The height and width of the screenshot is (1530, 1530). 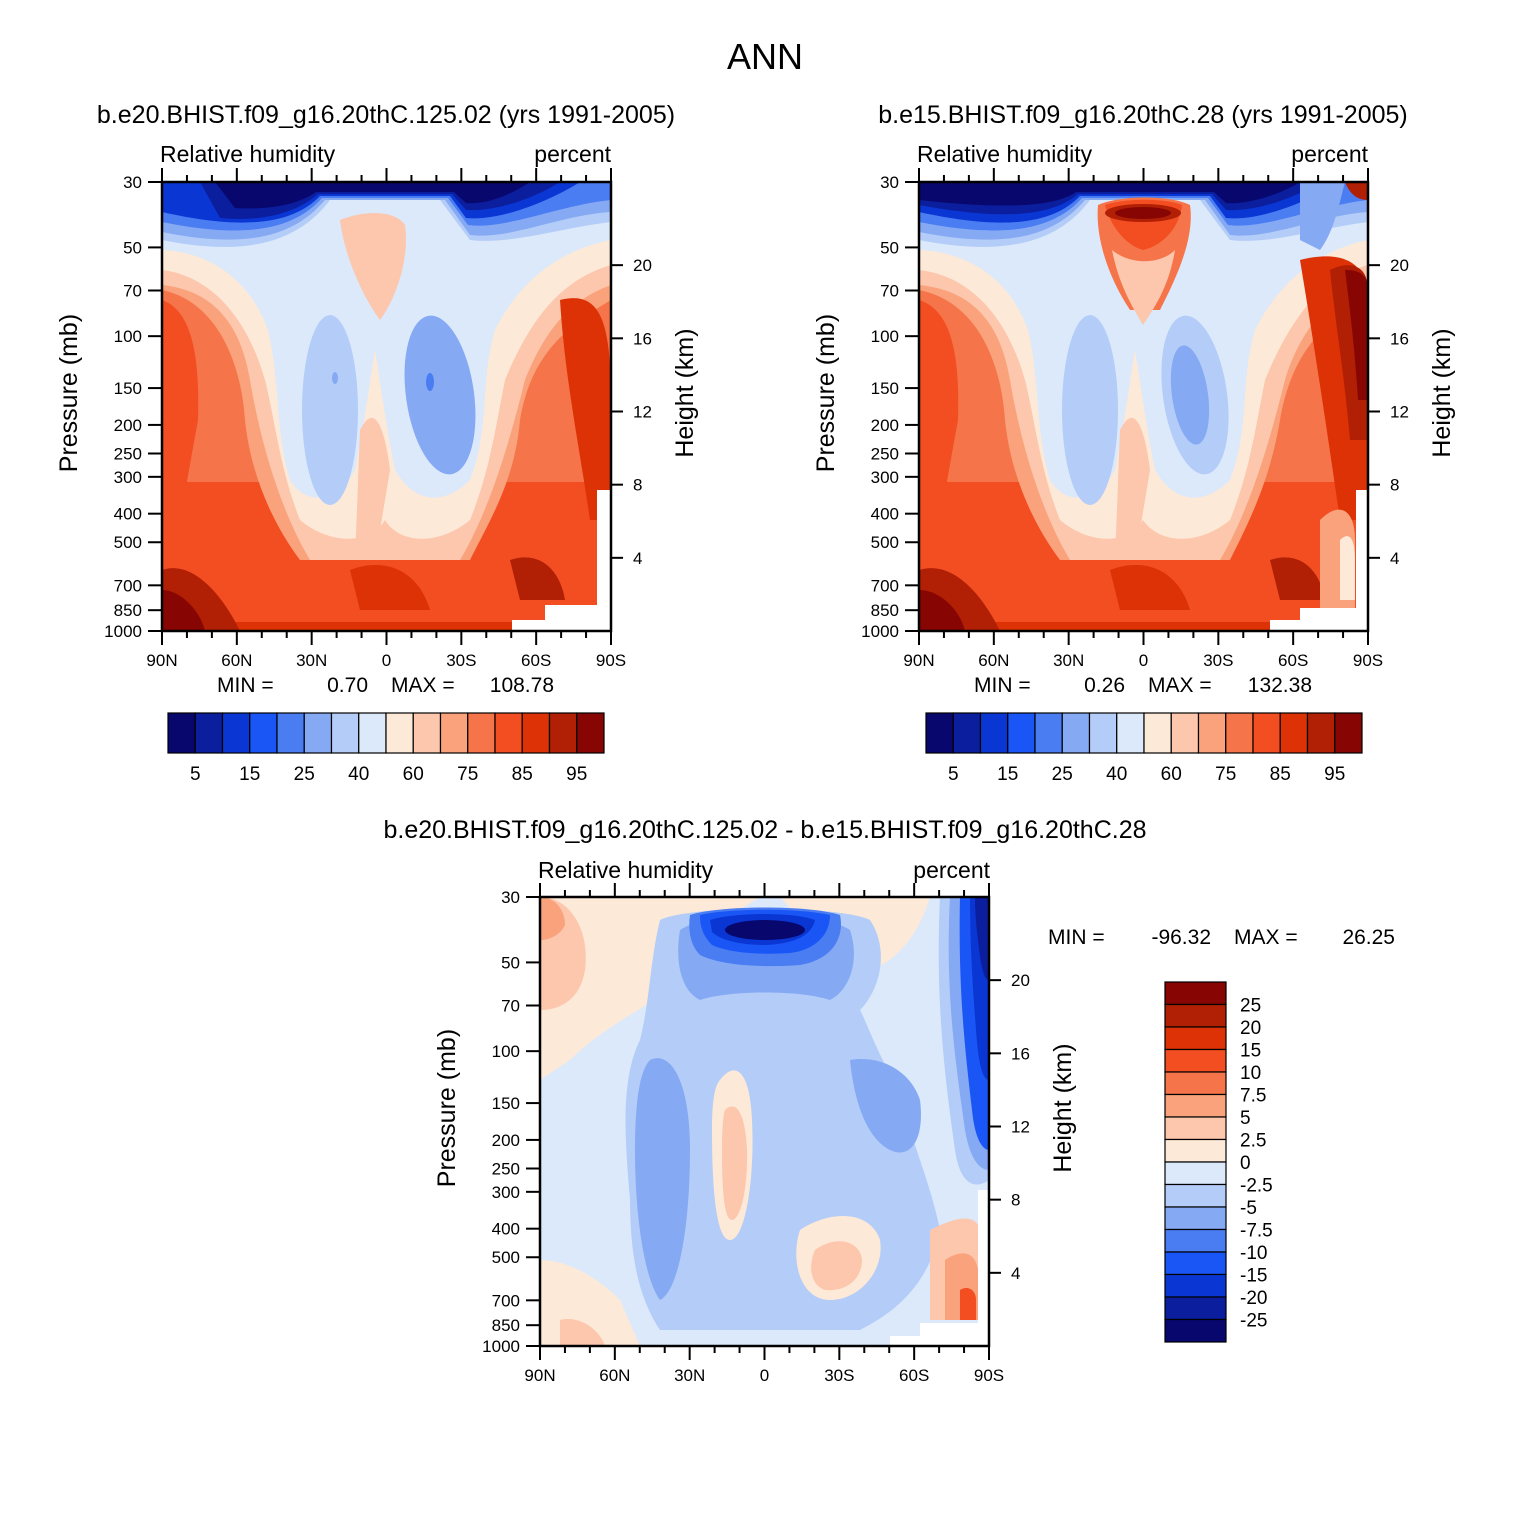 I want to click on panel-3-variable-label: Relative humidity, so click(x=626, y=870).